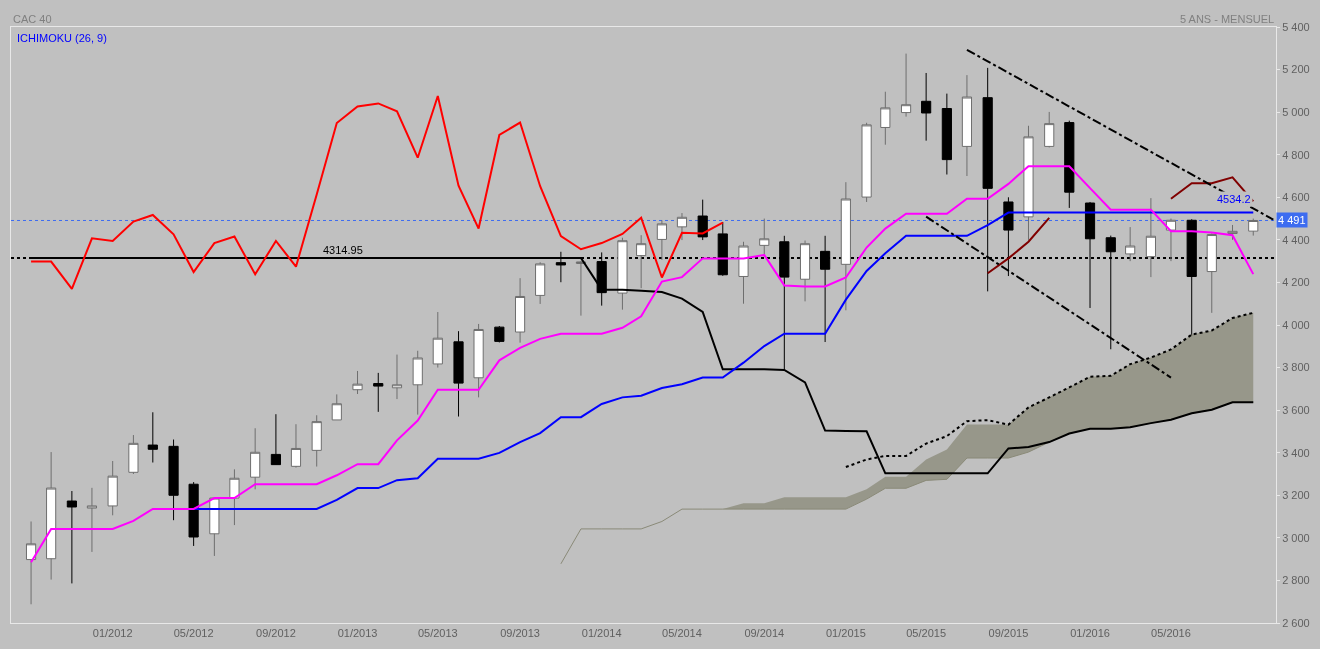  I want to click on x-tick-label: 01/2012, so click(112, 633).